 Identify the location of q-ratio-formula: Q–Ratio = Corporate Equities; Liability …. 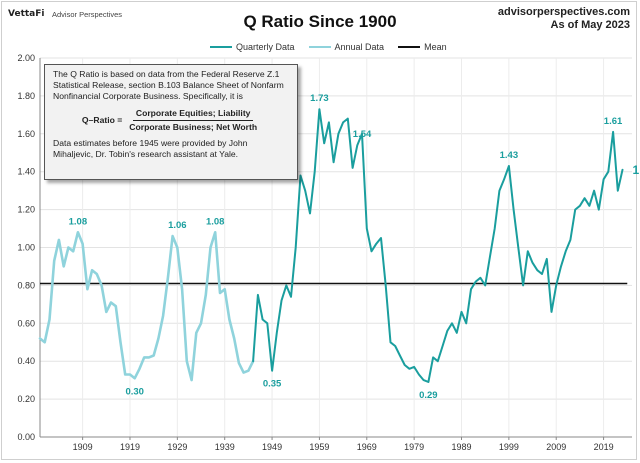
(171, 120).